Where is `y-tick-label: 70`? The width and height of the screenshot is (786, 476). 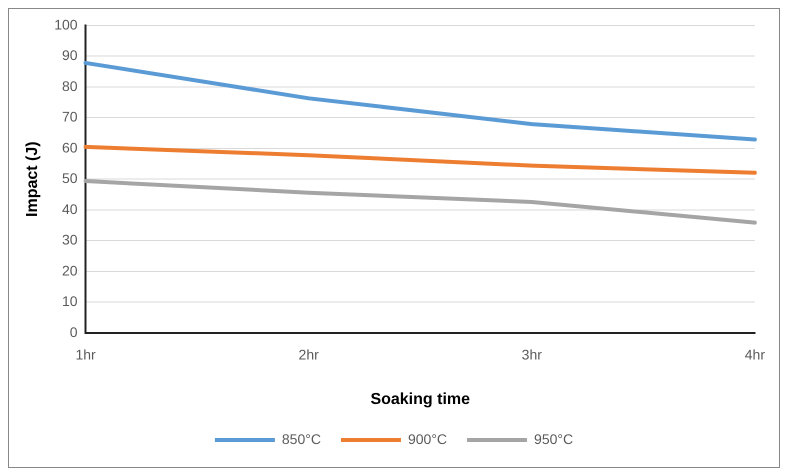 y-tick-label: 70 is located at coordinates (70, 116).